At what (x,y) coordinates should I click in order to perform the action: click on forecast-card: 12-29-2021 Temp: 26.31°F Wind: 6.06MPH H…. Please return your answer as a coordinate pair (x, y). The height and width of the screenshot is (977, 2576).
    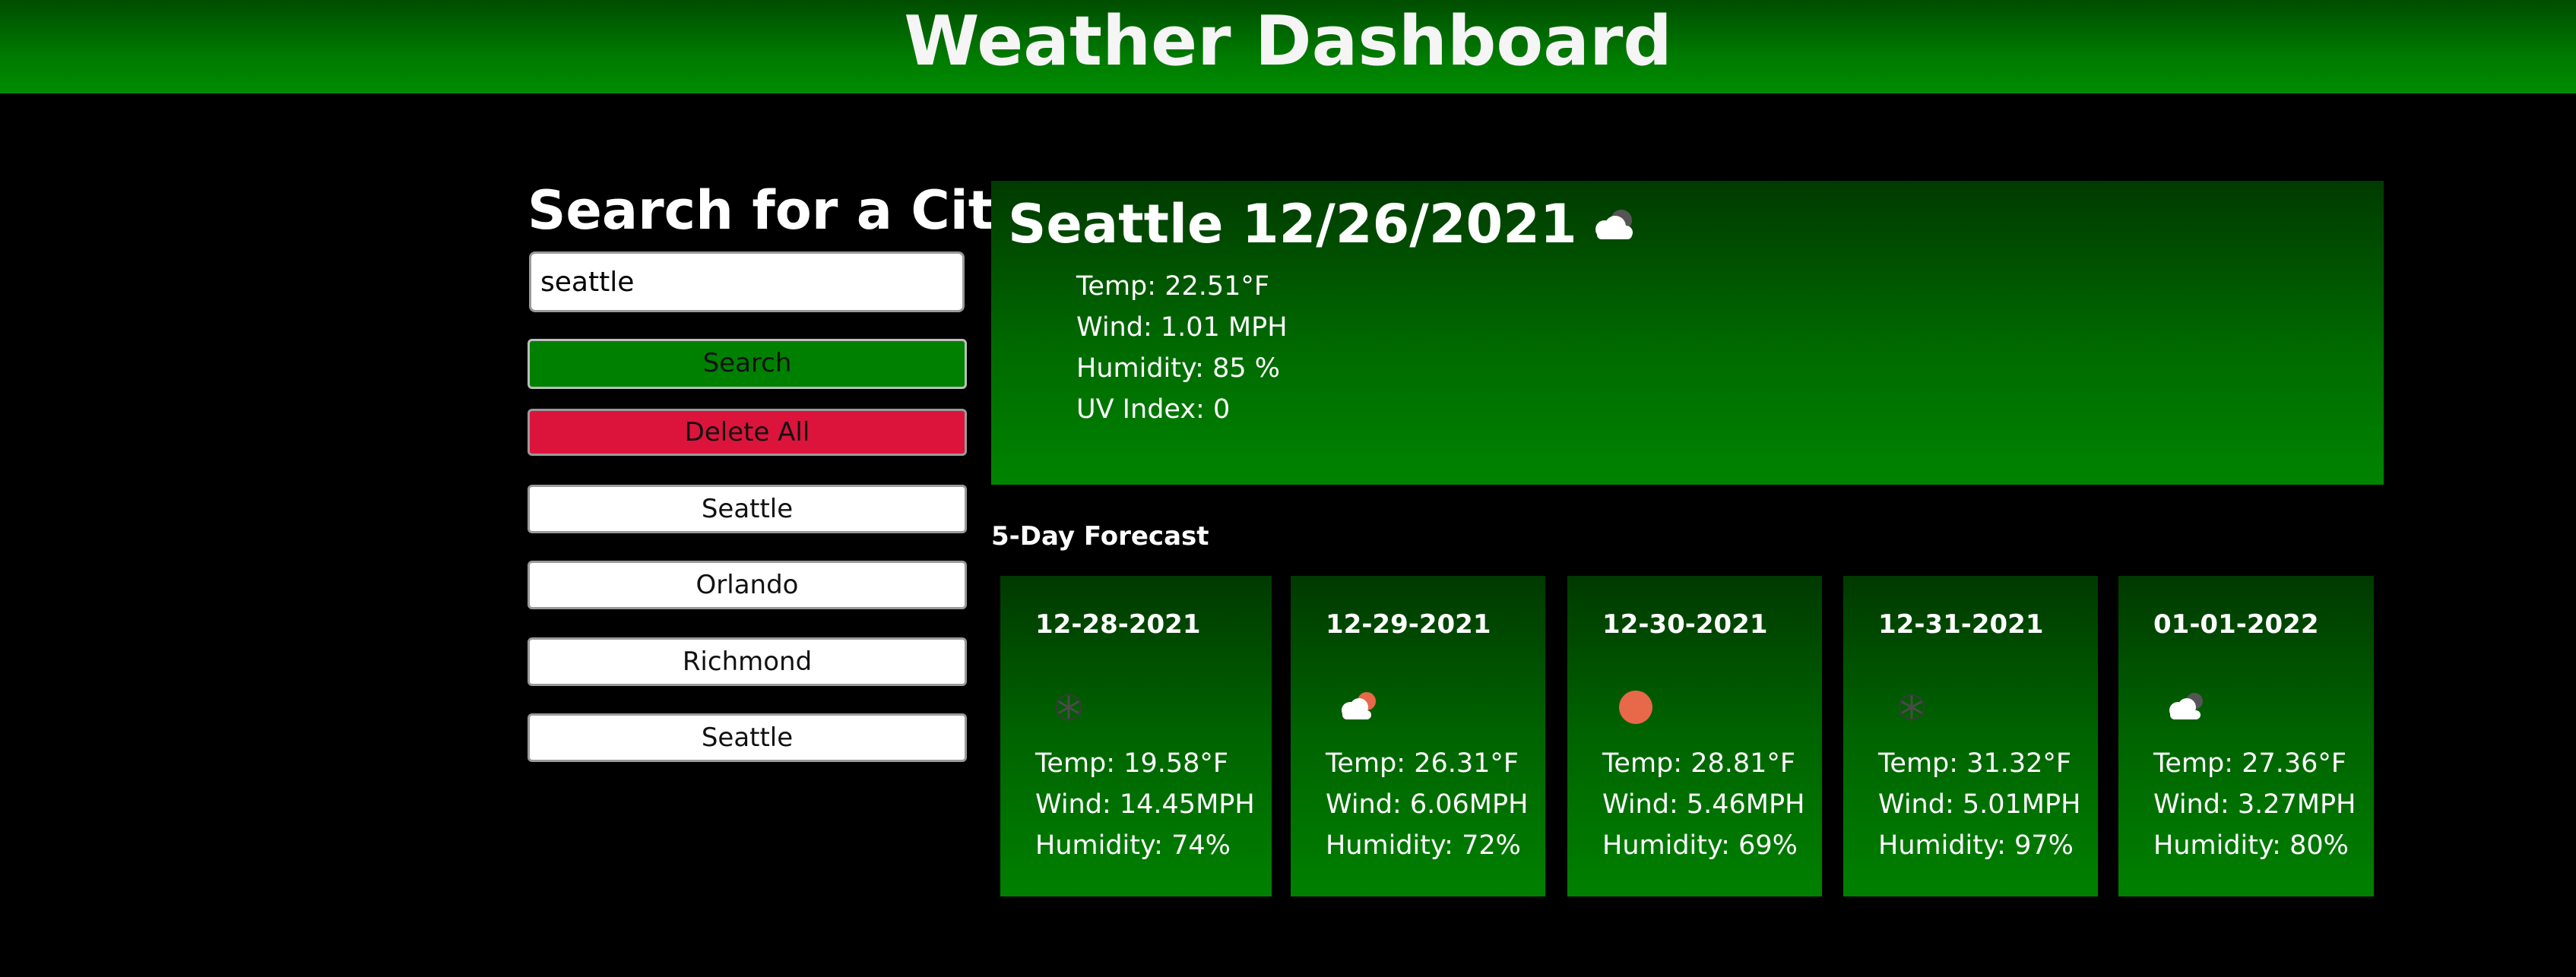
    Looking at the image, I should click on (1418, 736).